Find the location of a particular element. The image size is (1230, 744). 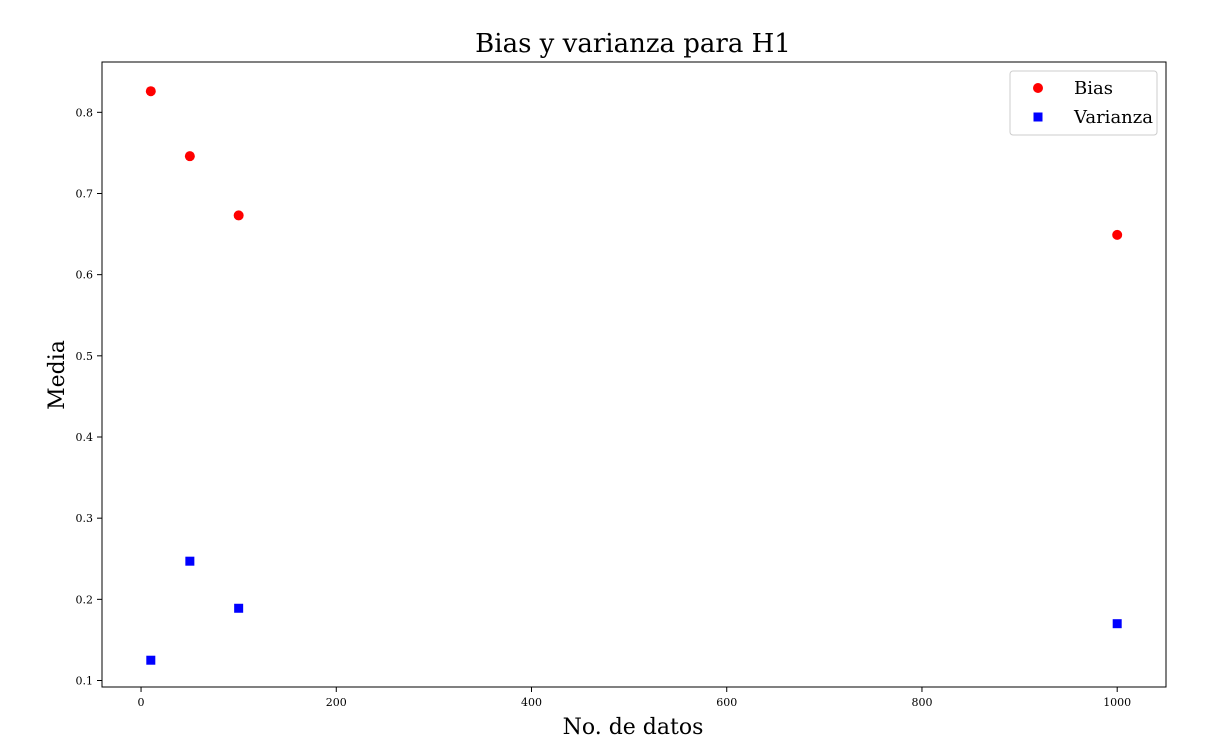

x-tick-label: 200 is located at coordinates (336, 702).